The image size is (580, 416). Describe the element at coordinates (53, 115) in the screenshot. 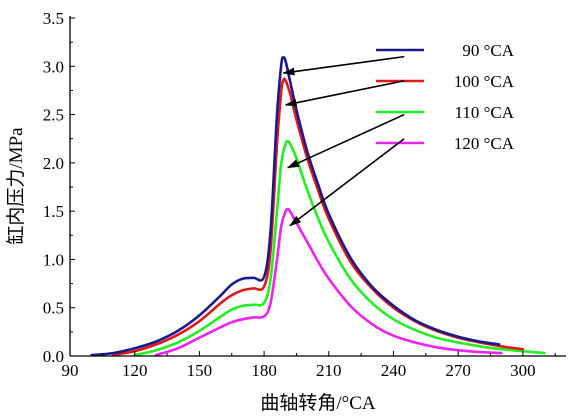

I see `y-tick-label: 2.5` at that location.